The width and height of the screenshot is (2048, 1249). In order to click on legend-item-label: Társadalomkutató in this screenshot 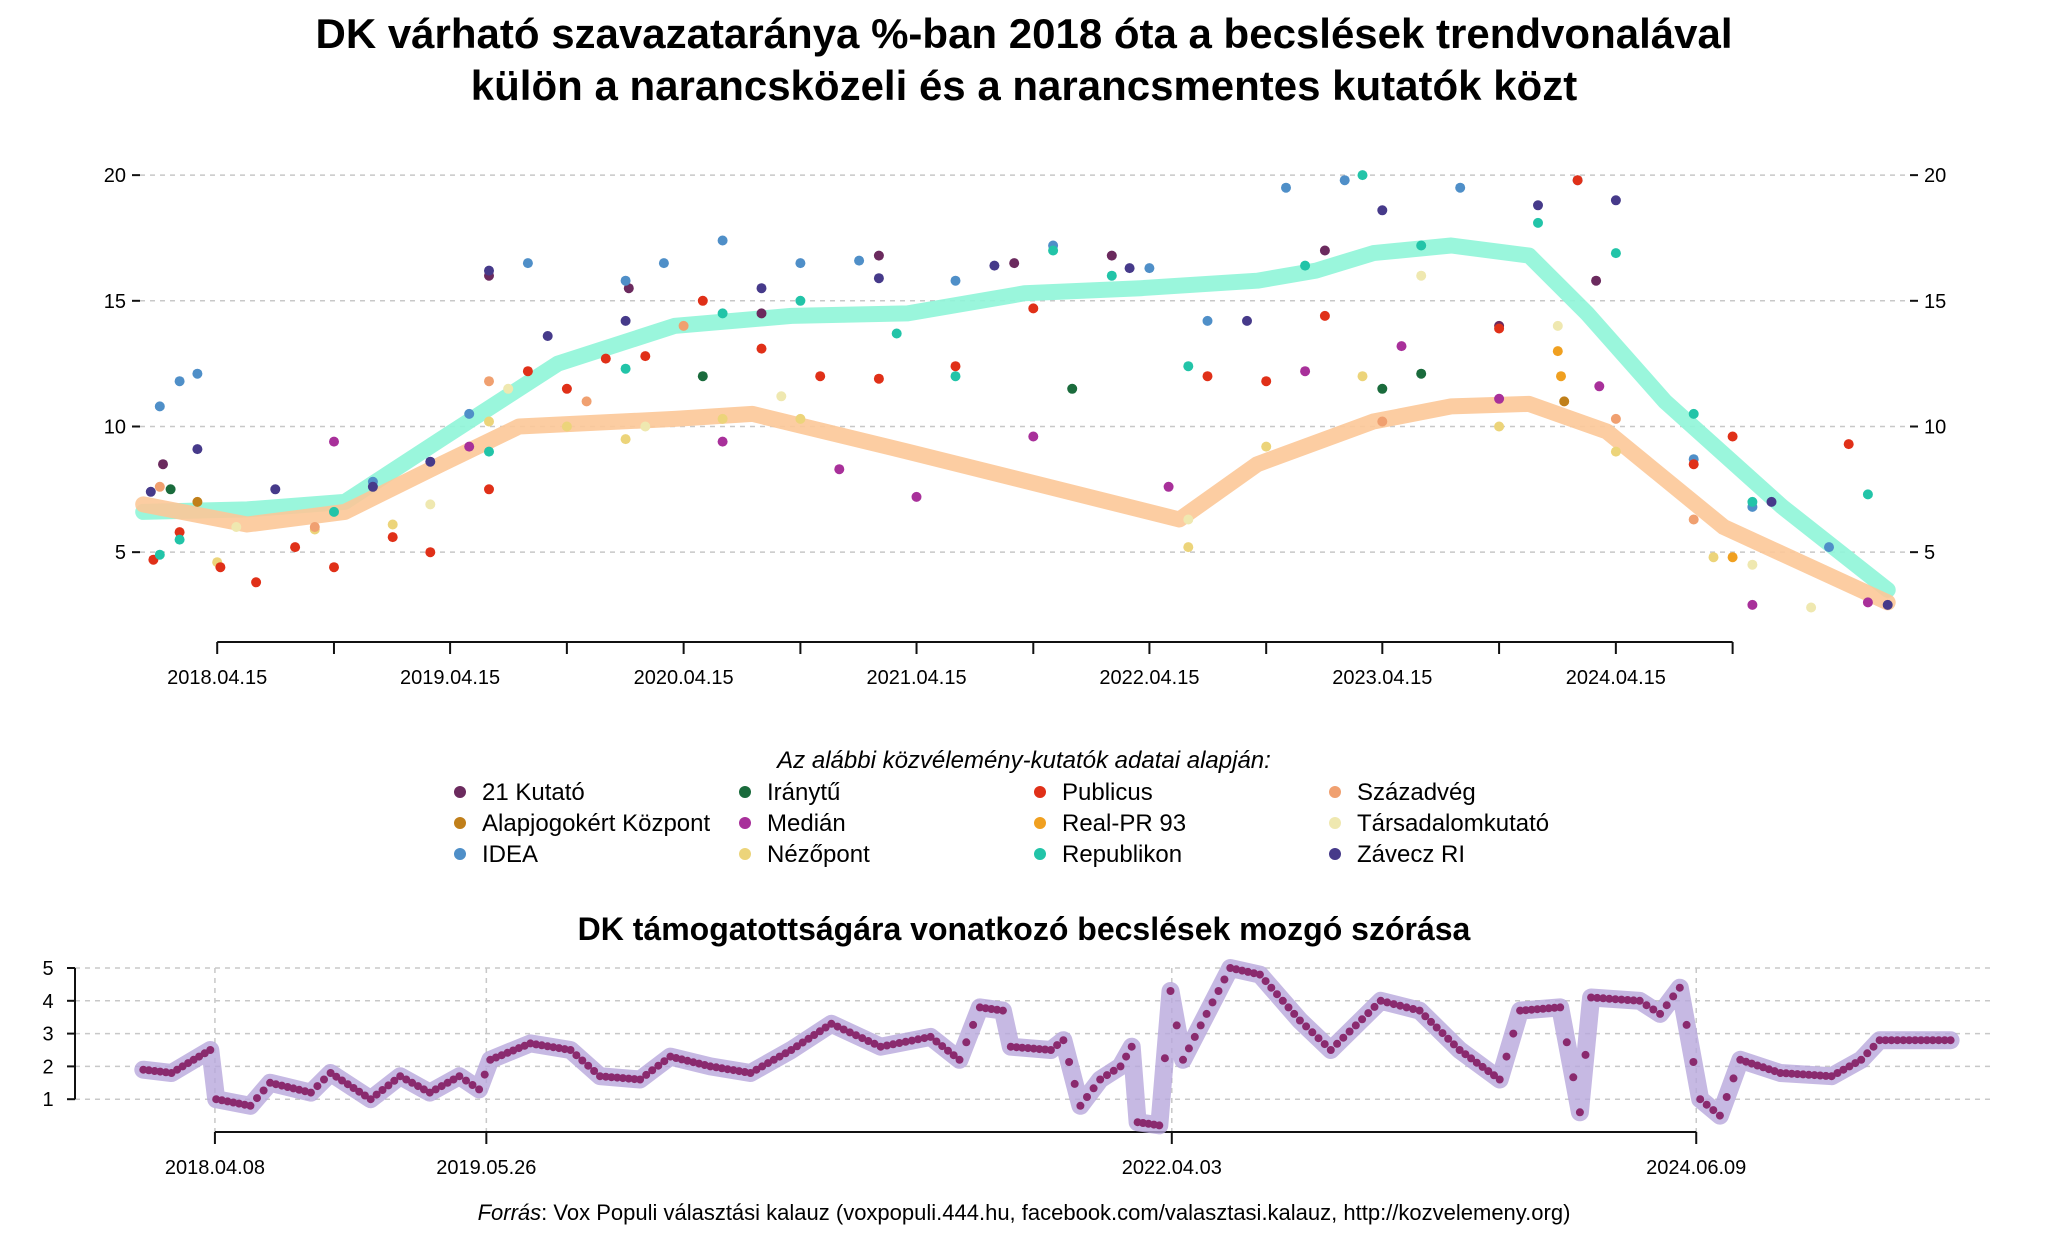, I will do `click(1453, 823)`.